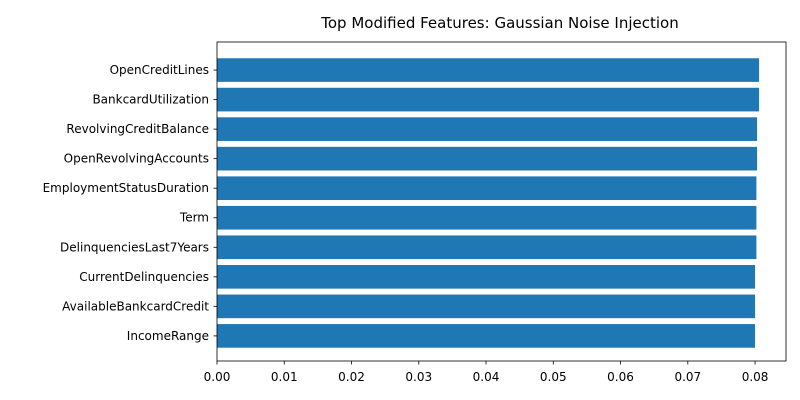 The image size is (800, 400). Describe the element at coordinates (687, 377) in the screenshot. I see `x-tick-label: 0.07` at that location.